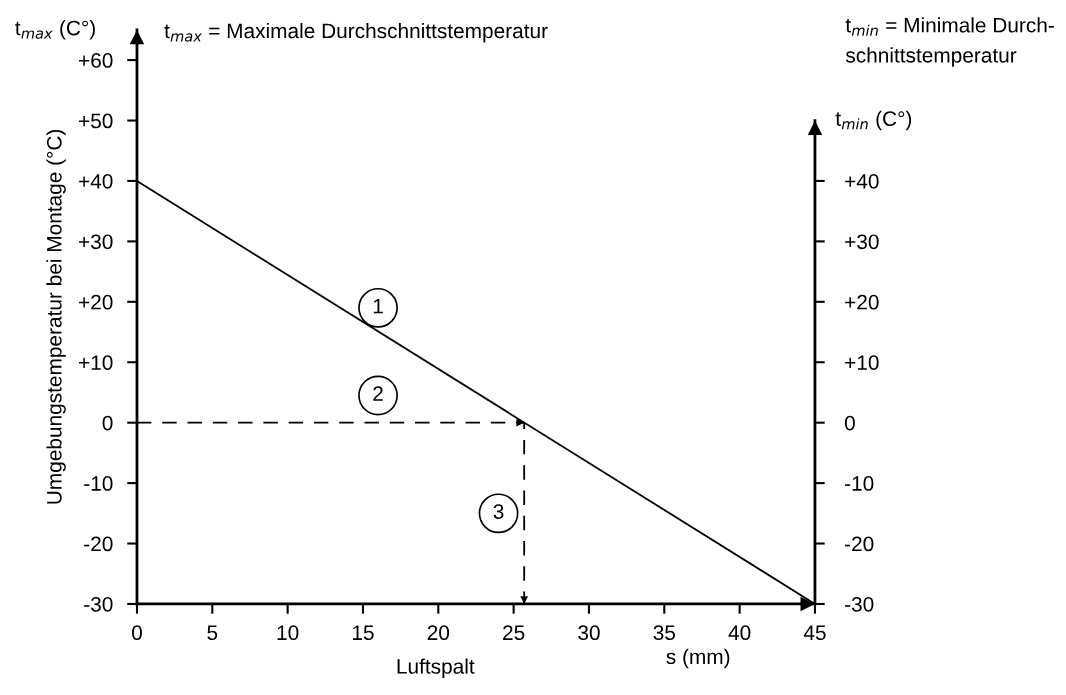  Describe the element at coordinates (107, 423) in the screenshot. I see `y-tick-label: 0` at that location.